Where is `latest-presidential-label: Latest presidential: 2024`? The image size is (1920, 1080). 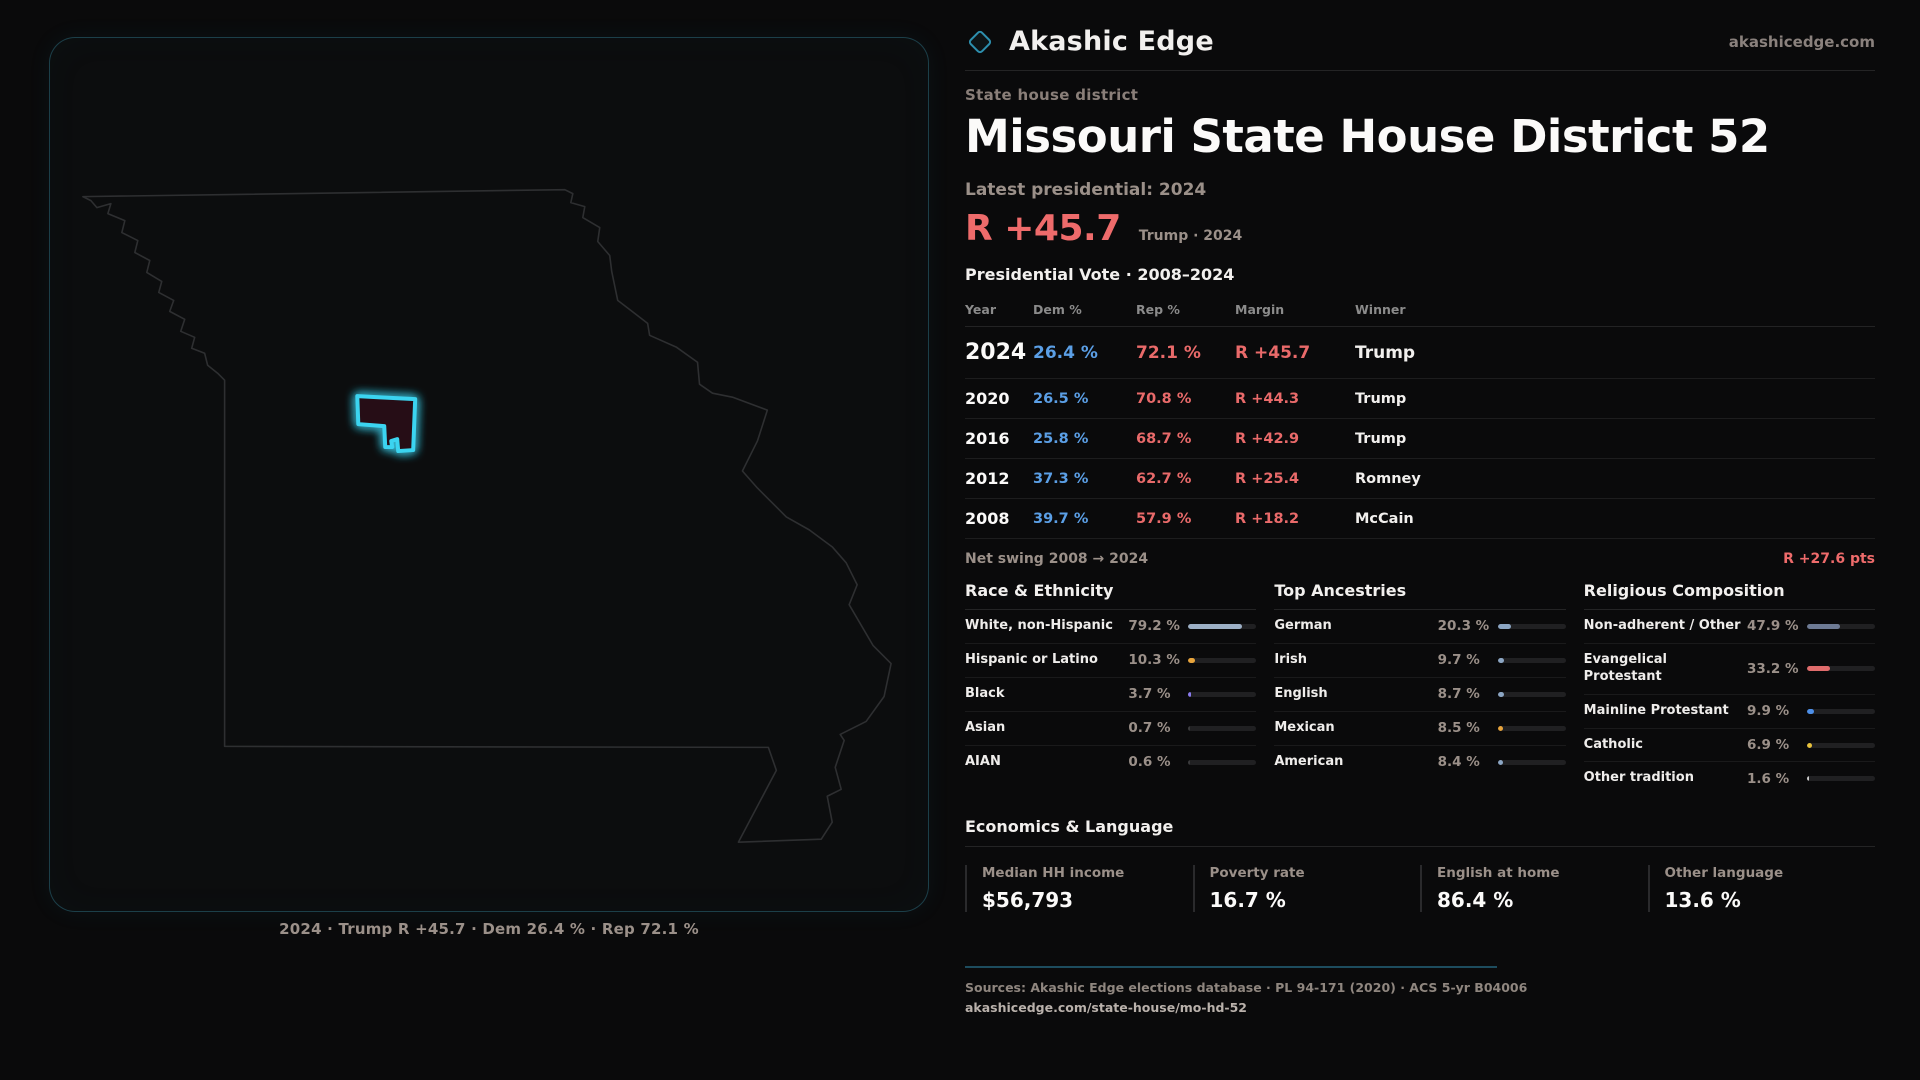
latest-presidential-label: Latest presidential: 2024 is located at coordinates (1086, 190).